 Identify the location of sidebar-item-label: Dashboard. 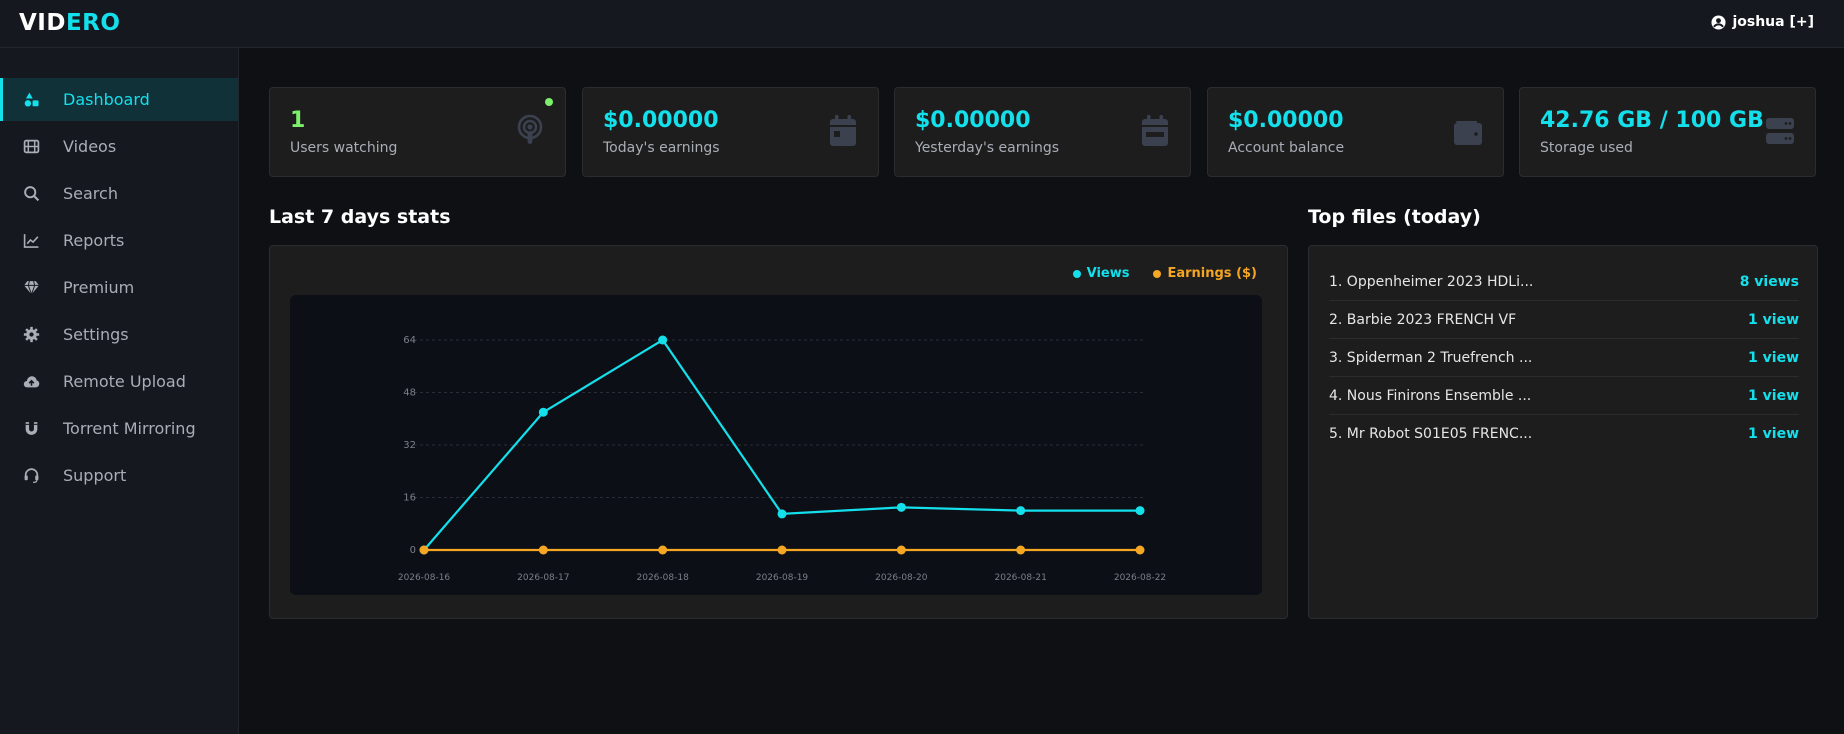
(106, 99).